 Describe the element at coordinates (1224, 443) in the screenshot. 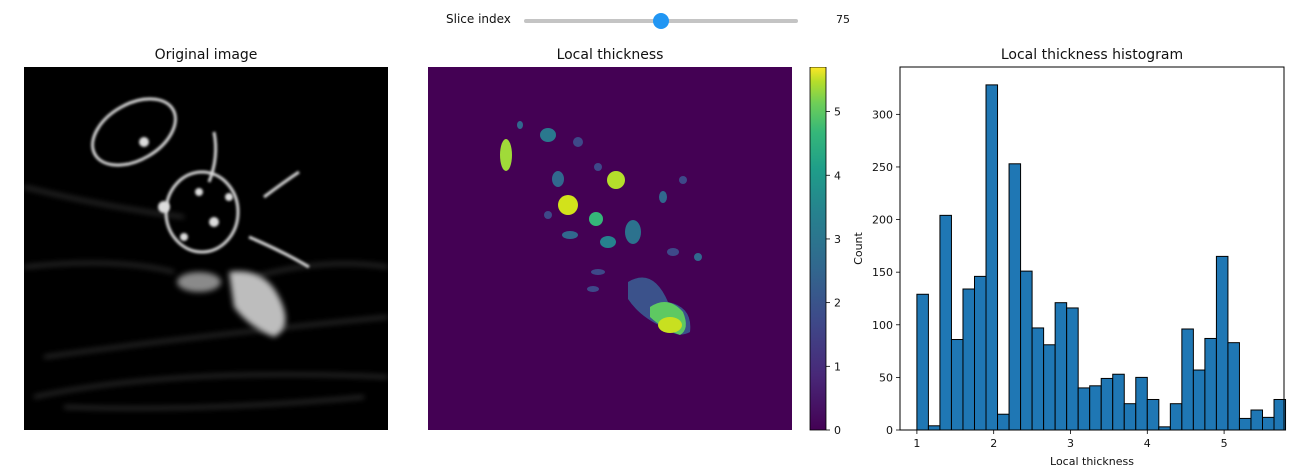

I see `x-tick-label: 5` at that location.